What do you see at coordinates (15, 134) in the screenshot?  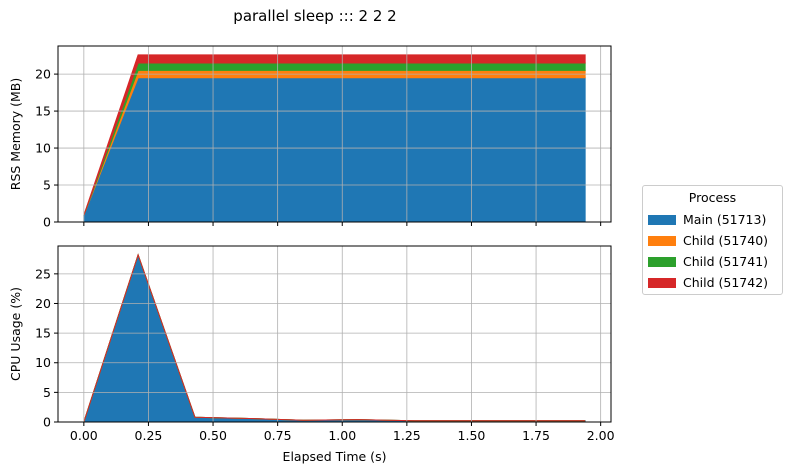 I see `y-axis-label: RSS Memory (MB)` at bounding box center [15, 134].